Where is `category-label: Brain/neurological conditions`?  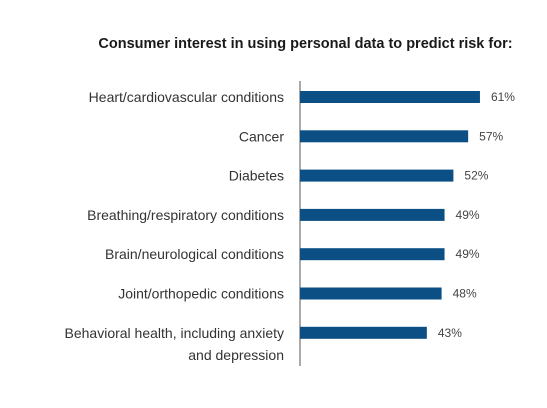
category-label: Brain/neurological conditions is located at coordinates (194, 254).